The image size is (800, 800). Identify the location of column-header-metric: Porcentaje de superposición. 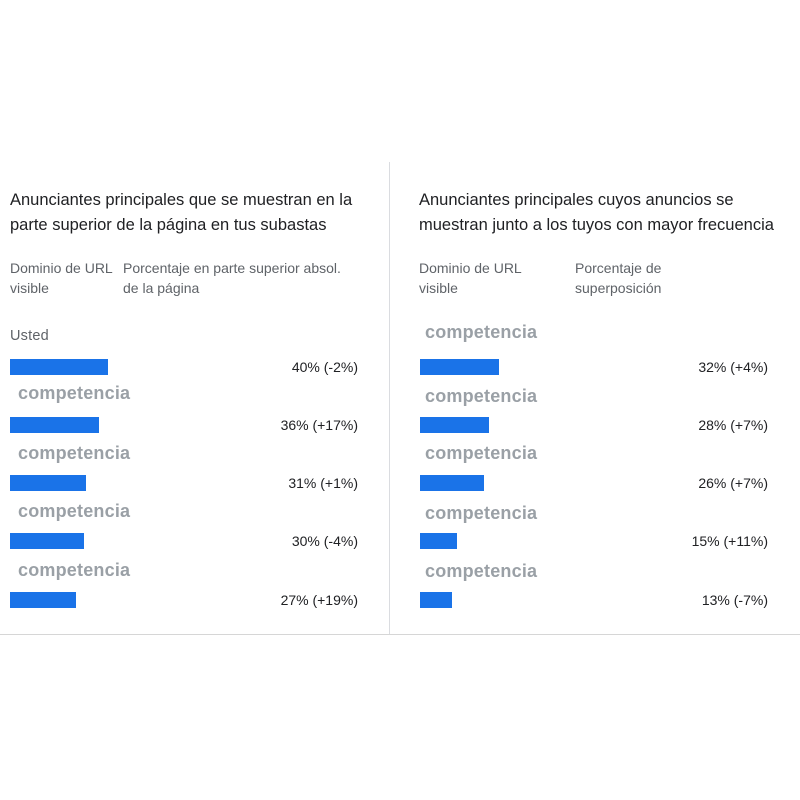
(618, 278).